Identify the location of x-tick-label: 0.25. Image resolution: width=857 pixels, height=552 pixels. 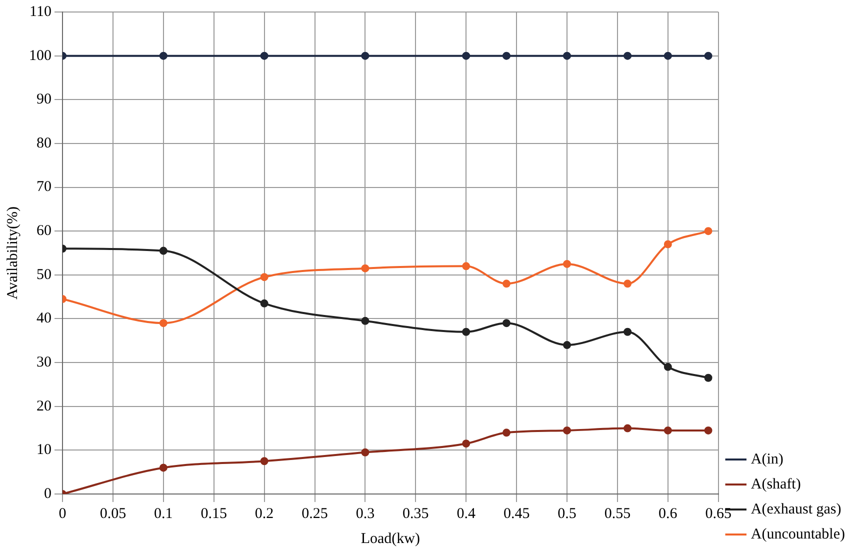
(315, 514).